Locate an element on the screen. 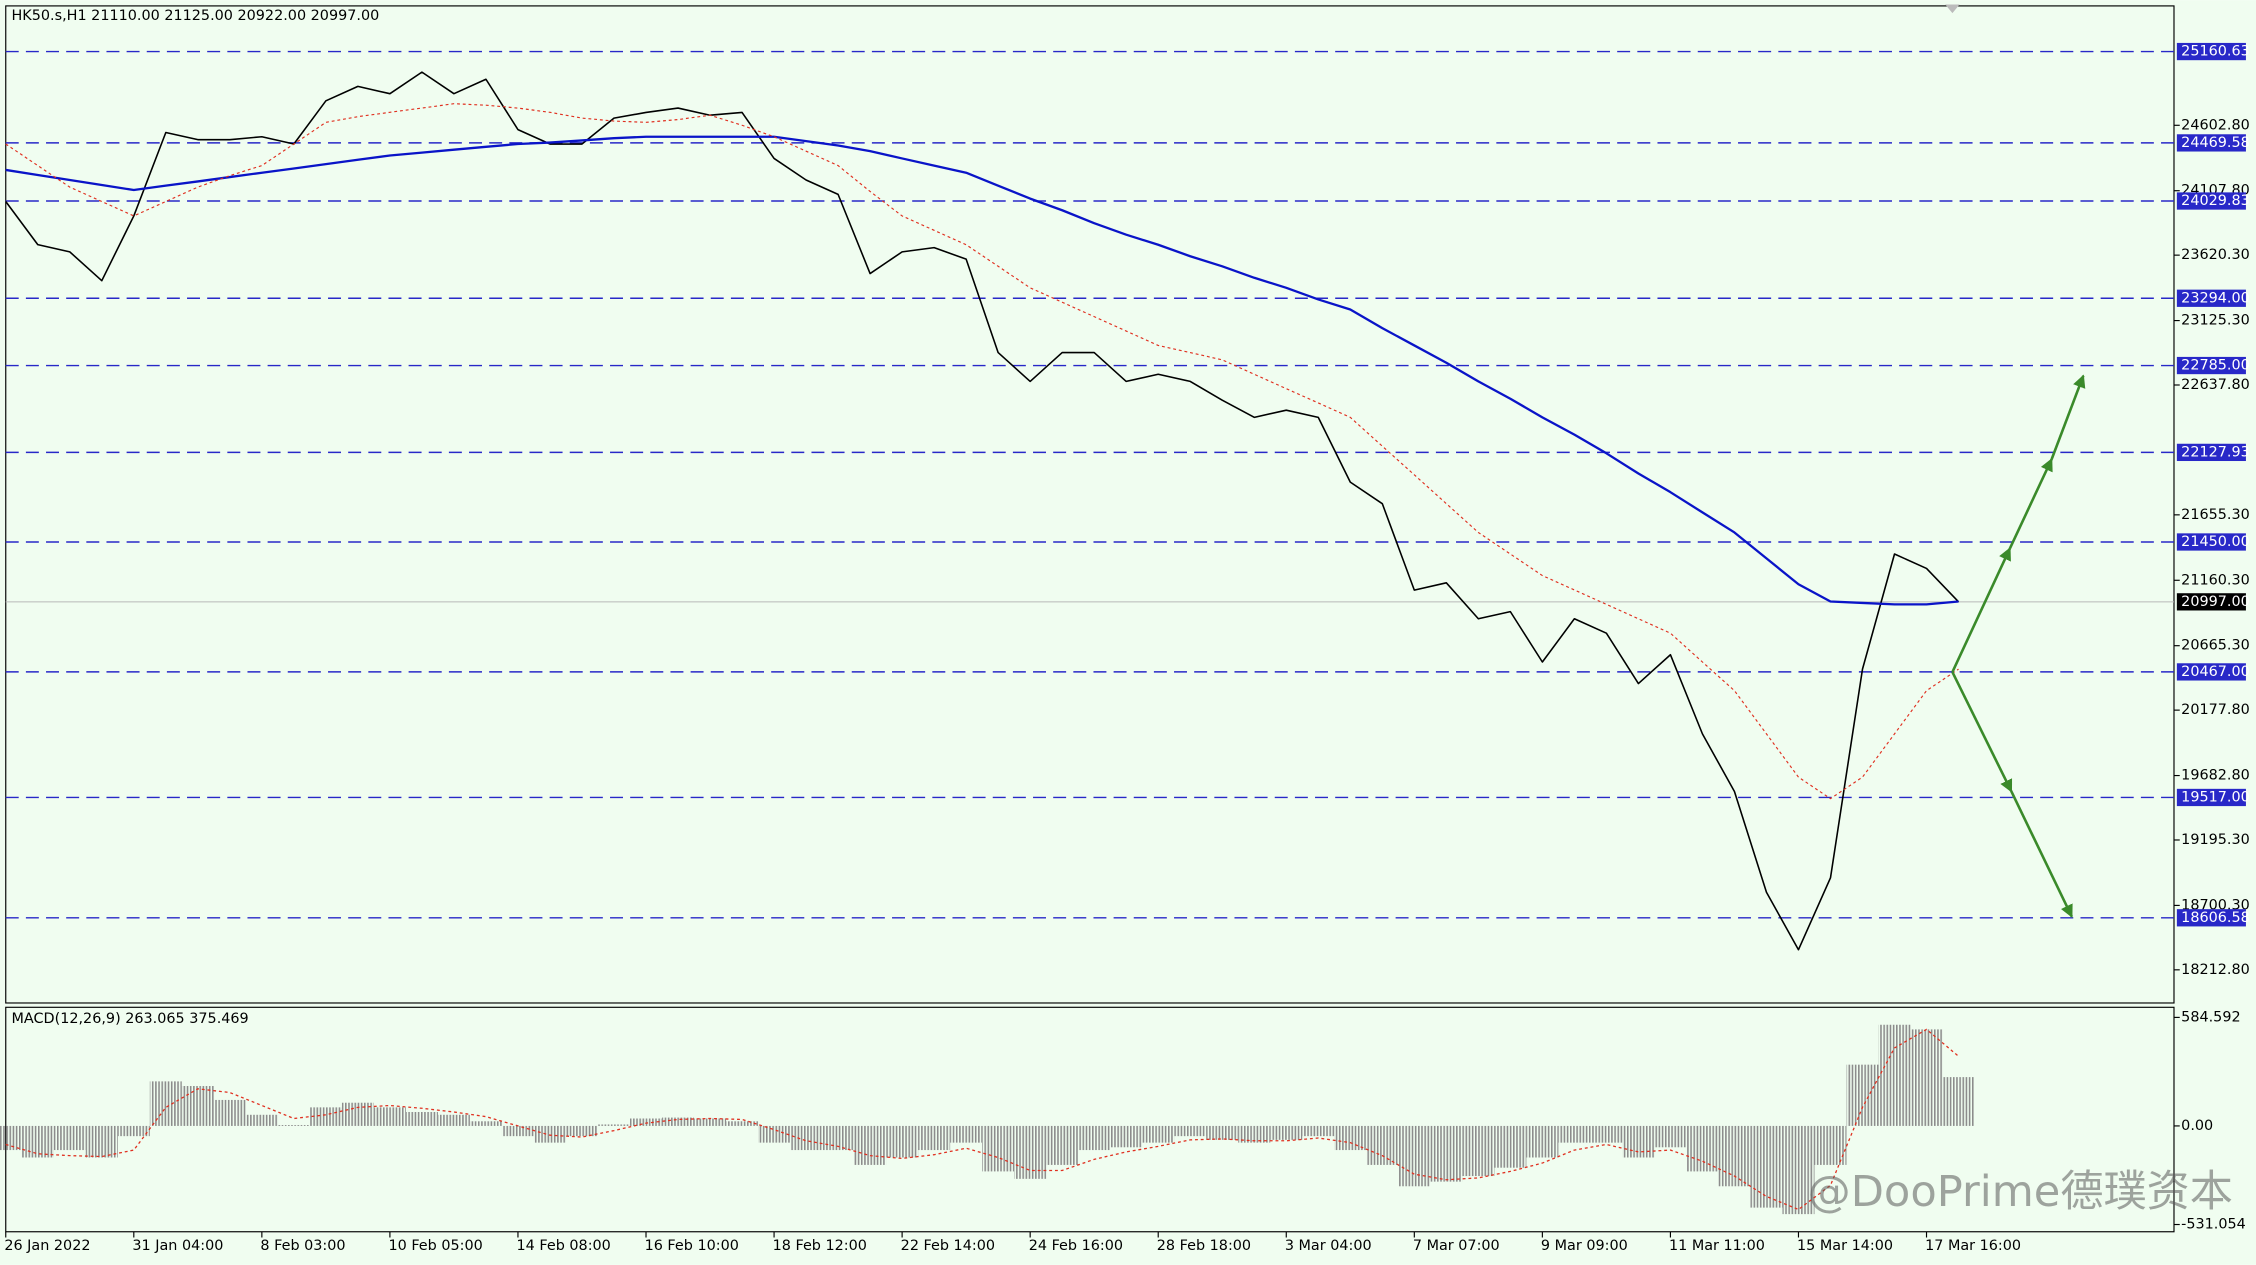  level-label: 18606.58 is located at coordinates (2215, 918).